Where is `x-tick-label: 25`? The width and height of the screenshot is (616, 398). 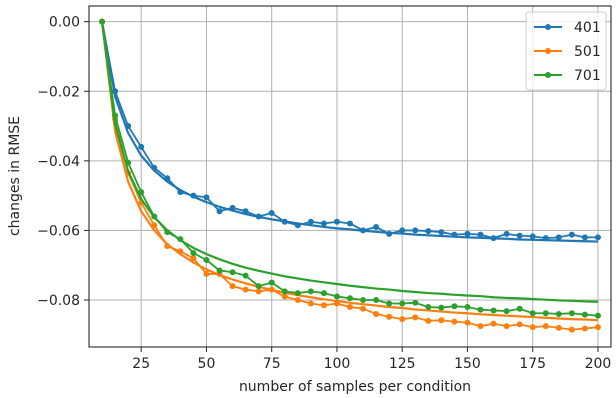 x-tick-label: 25 is located at coordinates (141, 364).